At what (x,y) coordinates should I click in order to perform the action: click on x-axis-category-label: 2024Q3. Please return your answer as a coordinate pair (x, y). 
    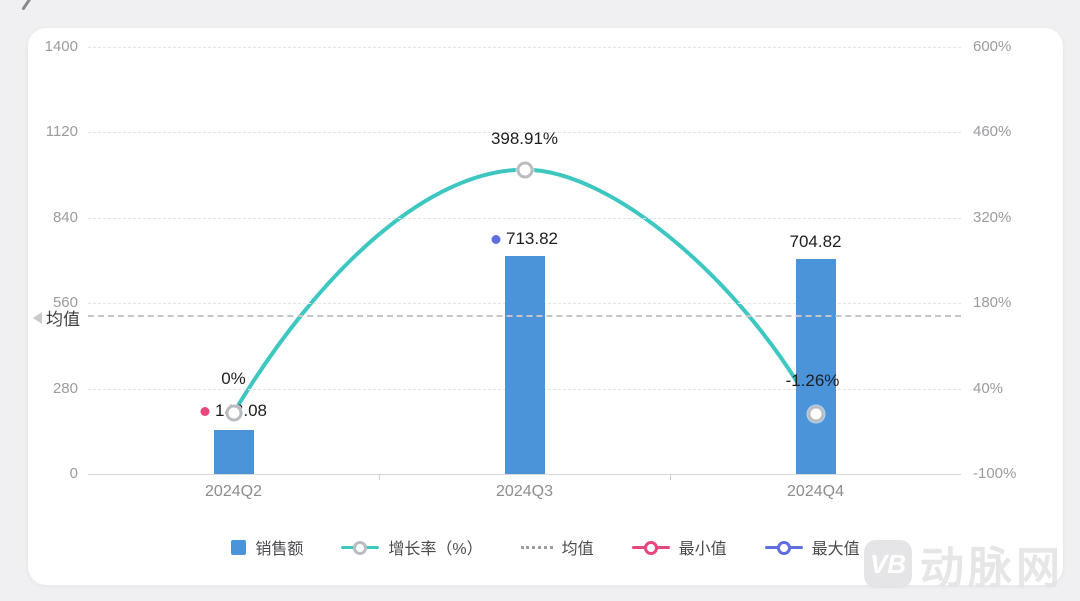
    Looking at the image, I should click on (524, 491).